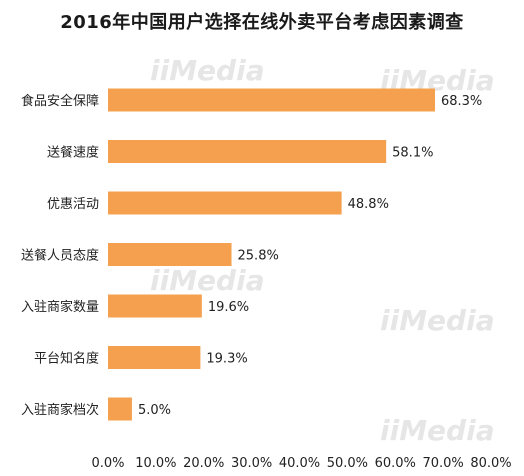 This screenshot has height=476, width=524. What do you see at coordinates (226, 359) in the screenshot?
I see `value-label: 19.3%` at bounding box center [226, 359].